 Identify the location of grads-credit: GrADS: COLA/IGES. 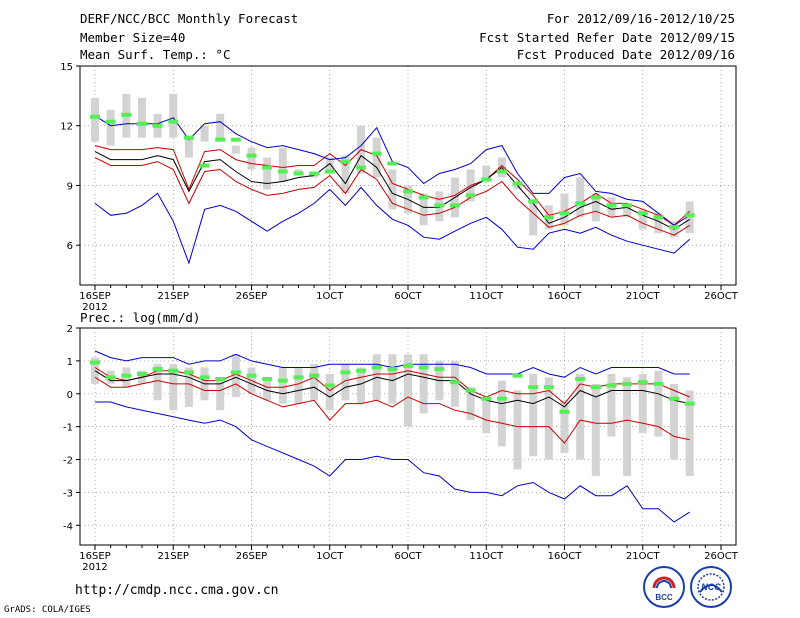
(47, 610).